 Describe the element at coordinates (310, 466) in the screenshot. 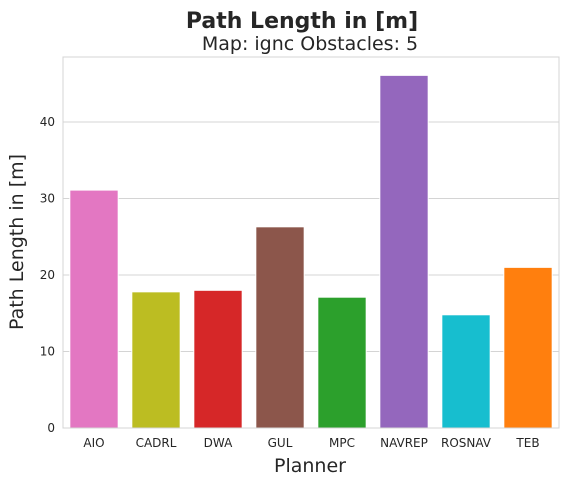

I see `x-axis-label: Planner` at that location.